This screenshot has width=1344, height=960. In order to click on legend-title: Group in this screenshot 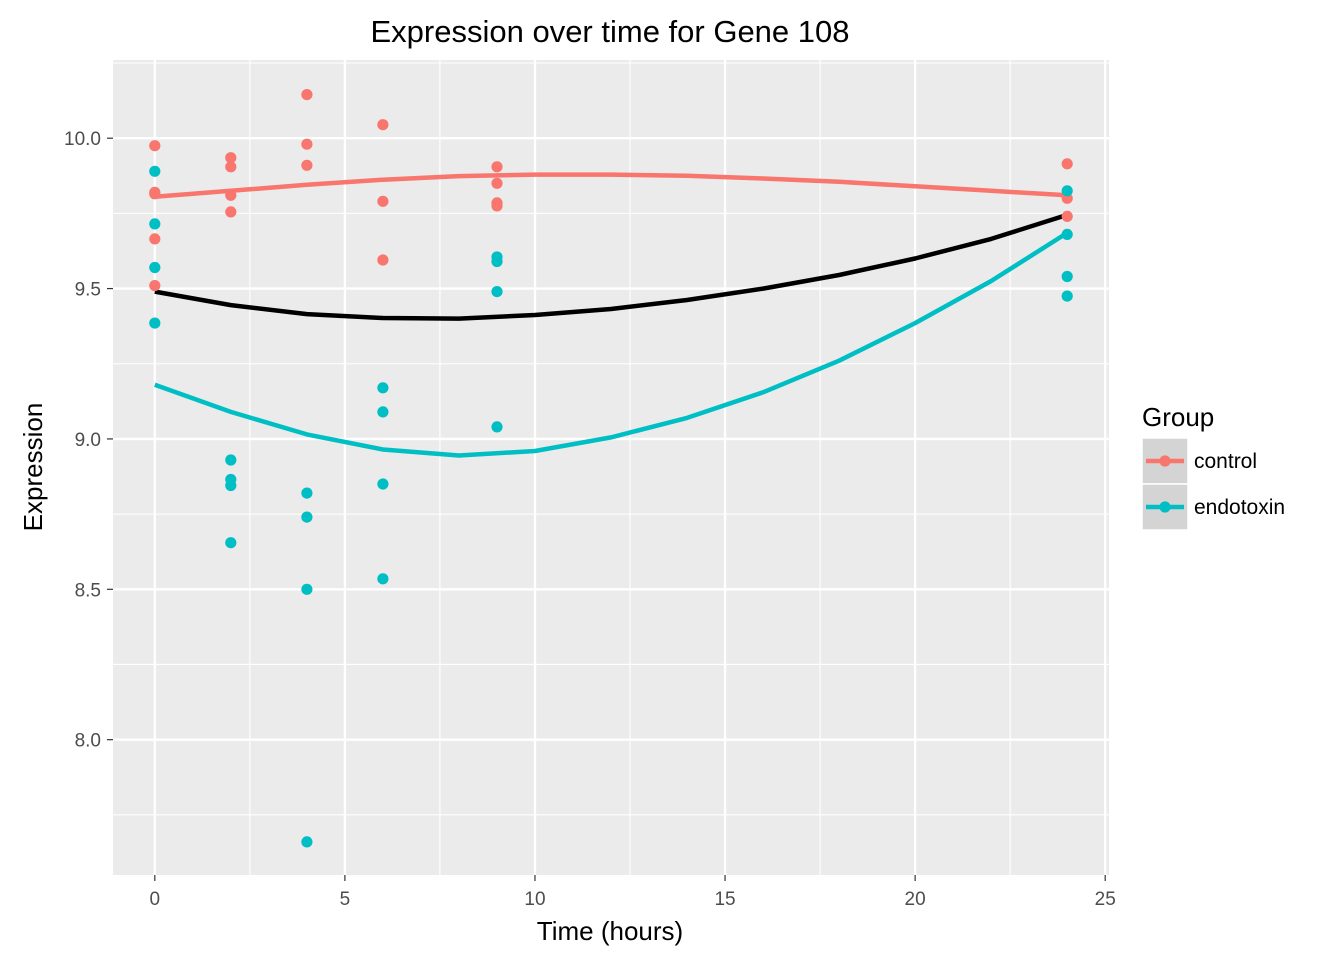, I will do `click(1178, 417)`.